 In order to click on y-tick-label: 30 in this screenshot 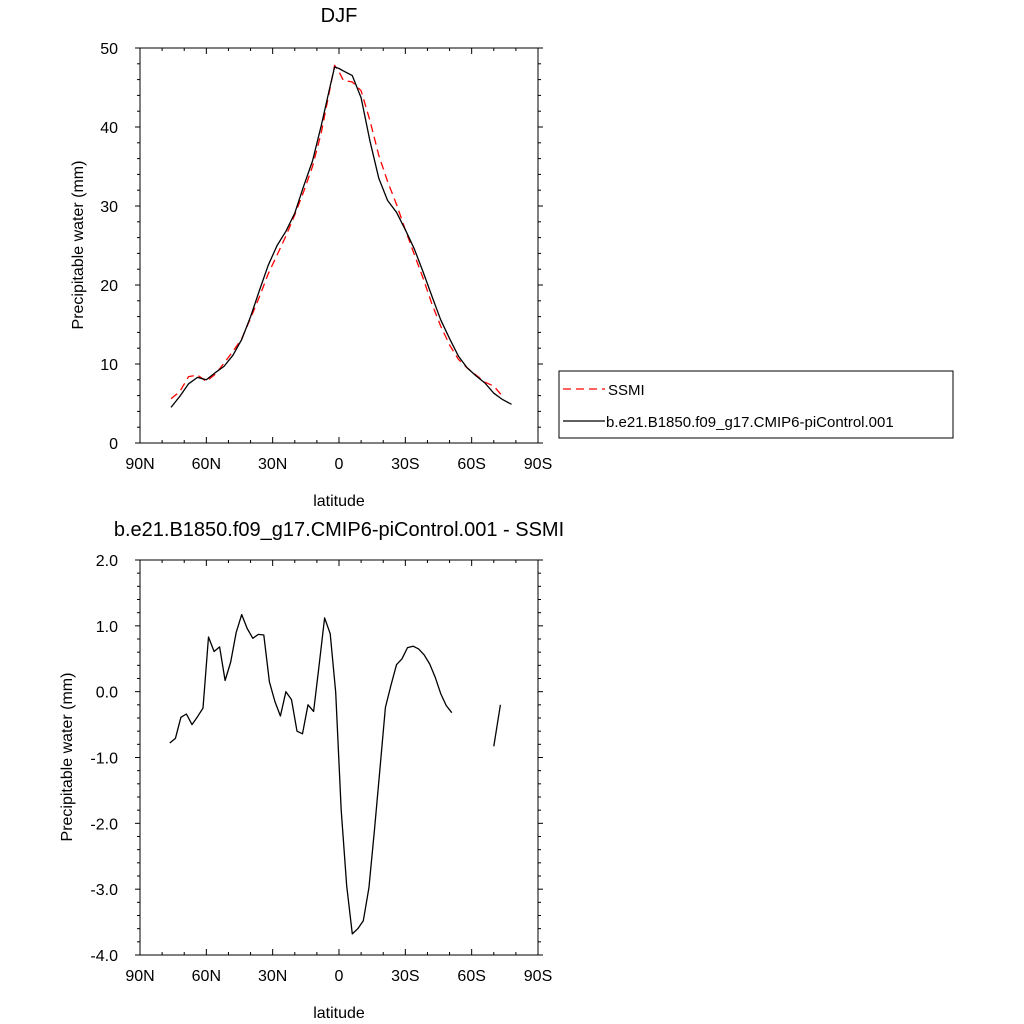, I will do `click(109, 207)`.